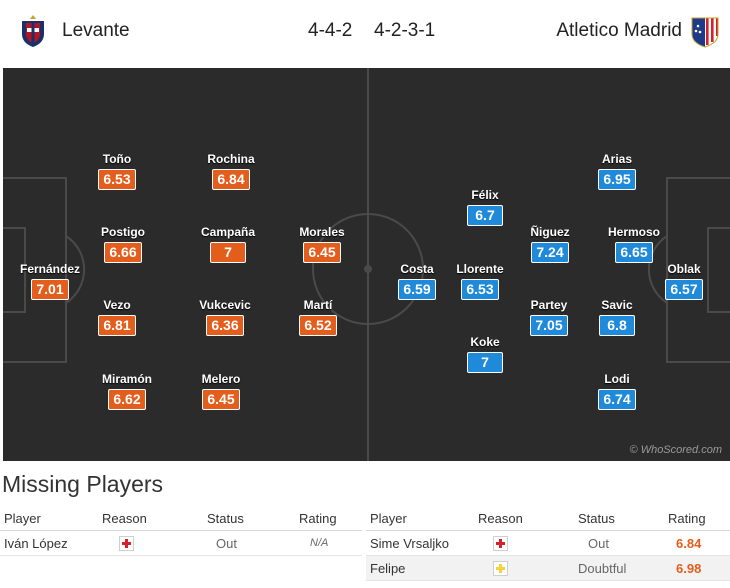 The width and height of the screenshot is (730, 588). What do you see at coordinates (322, 232) in the screenshot?
I see `player-name: Morales` at bounding box center [322, 232].